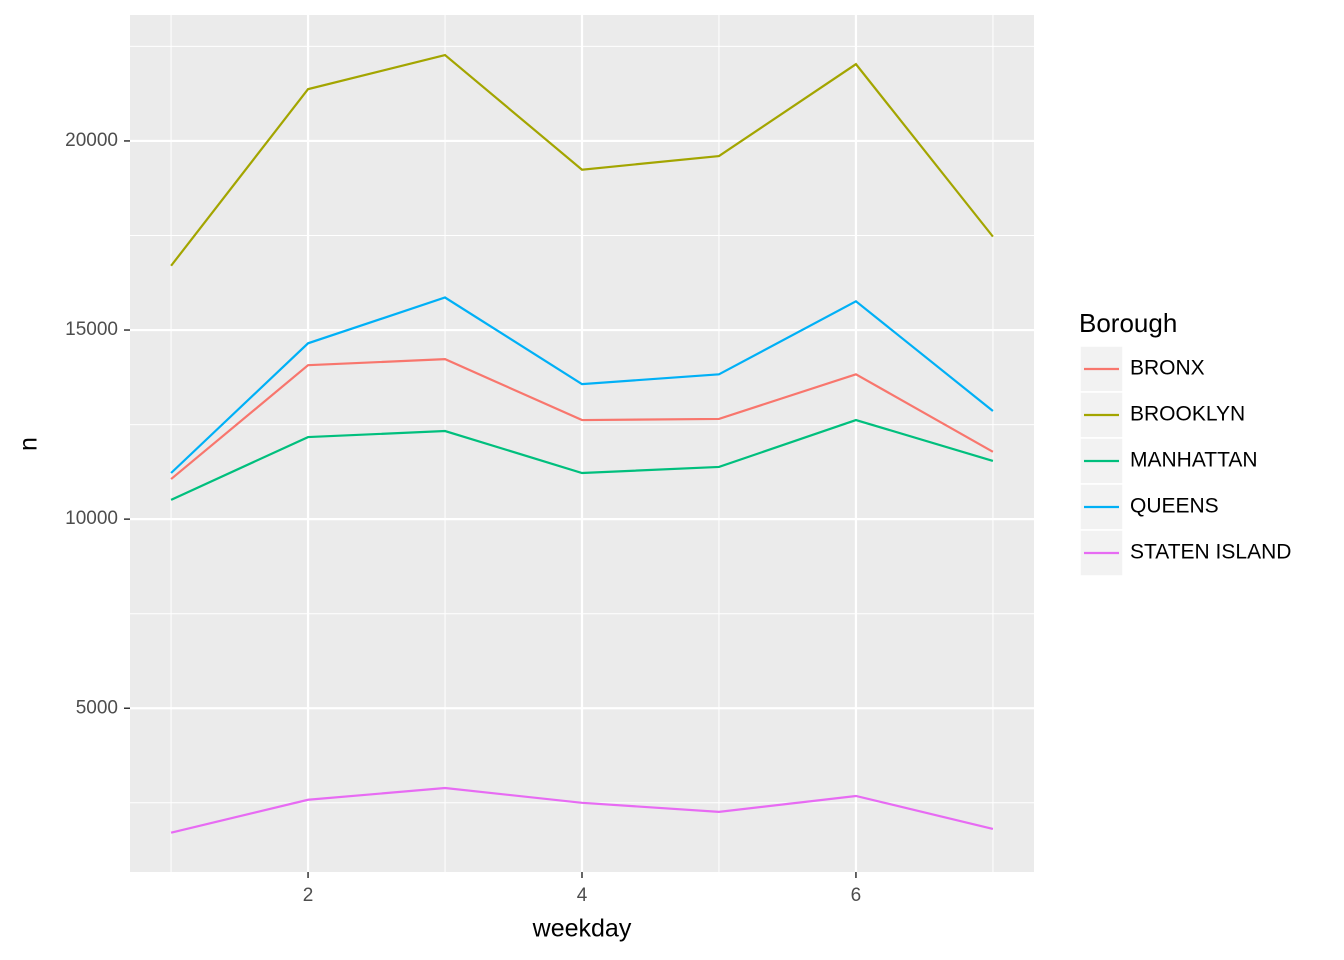 The height and width of the screenshot is (960, 1344). I want to click on x-tick-label: 6, so click(856, 895).